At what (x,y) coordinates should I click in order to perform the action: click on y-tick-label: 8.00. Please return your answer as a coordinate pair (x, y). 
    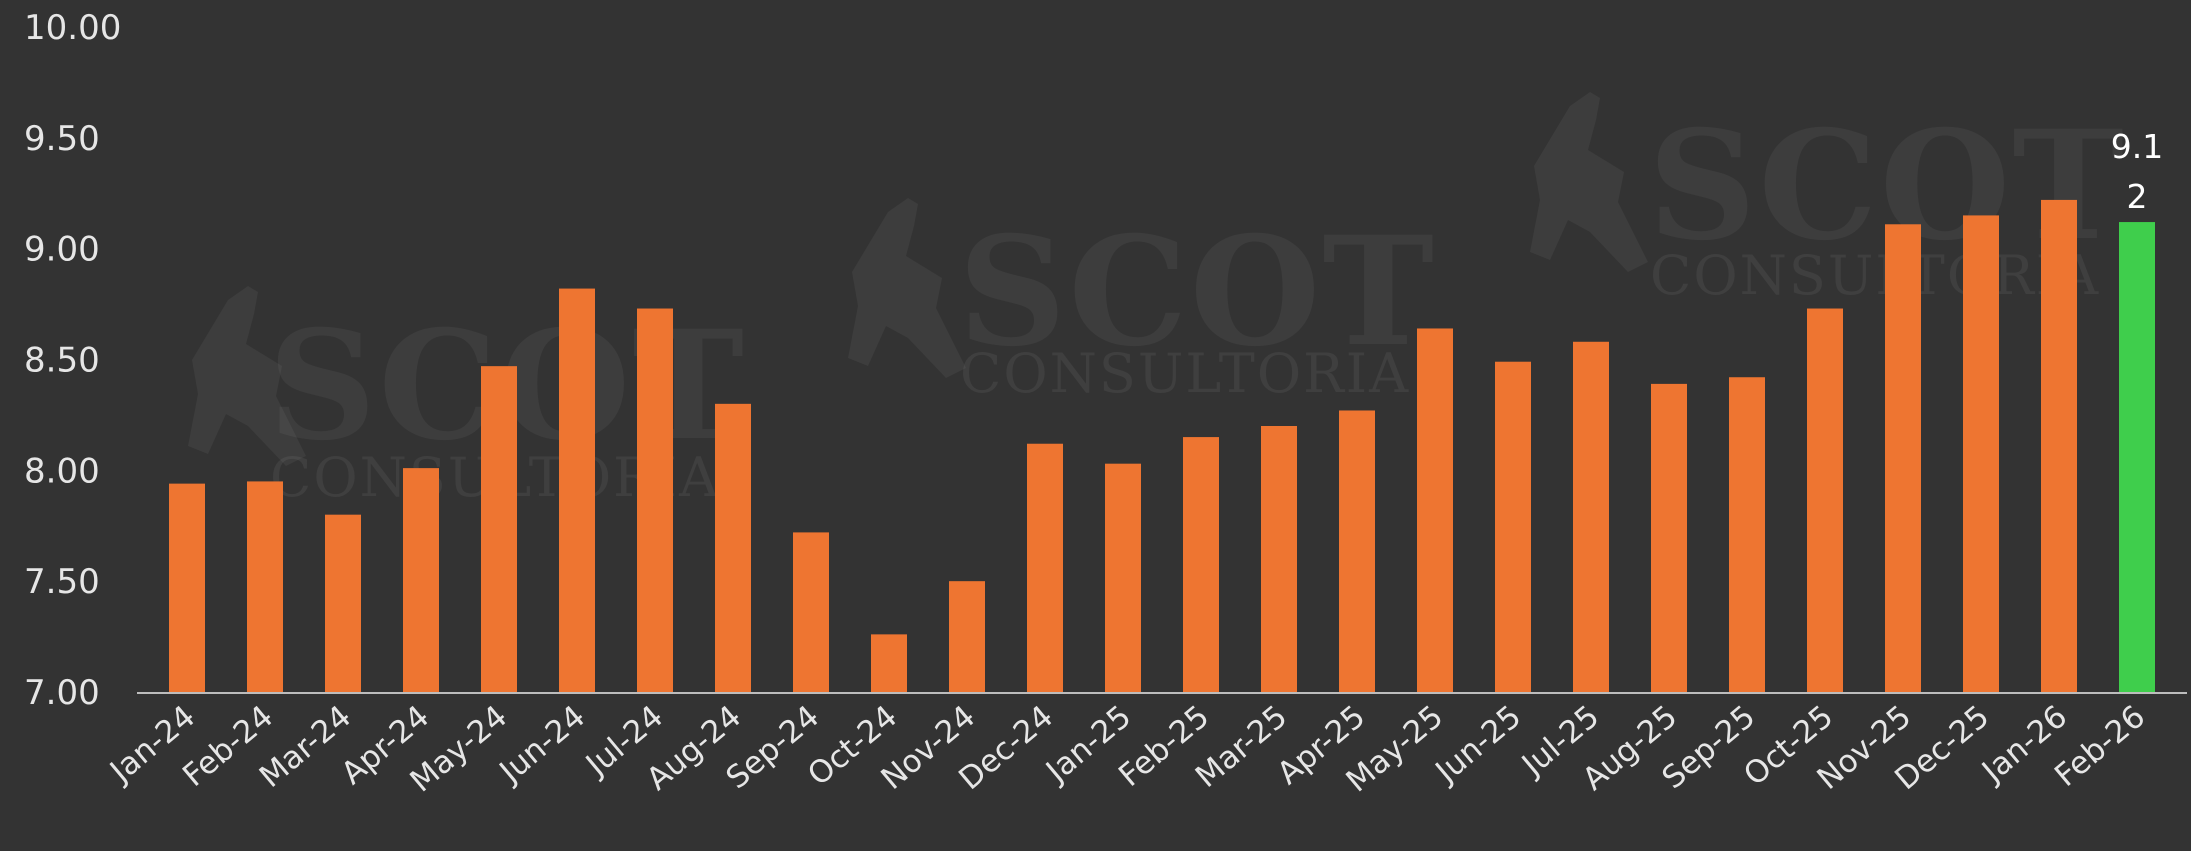
    Looking at the image, I should click on (62, 471).